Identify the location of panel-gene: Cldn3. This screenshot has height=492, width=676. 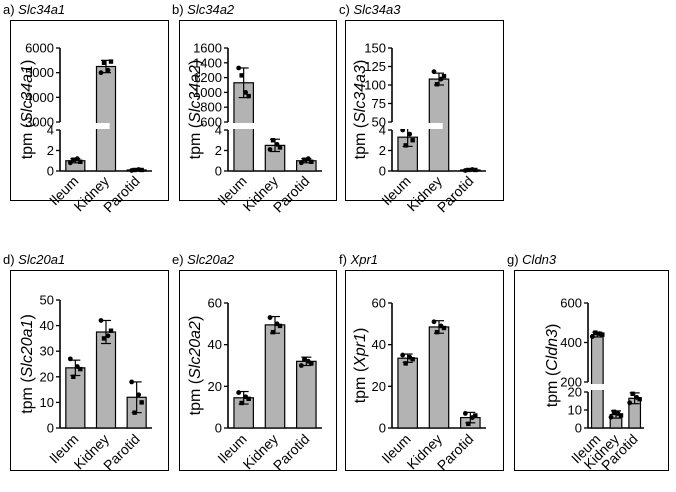
(539, 259).